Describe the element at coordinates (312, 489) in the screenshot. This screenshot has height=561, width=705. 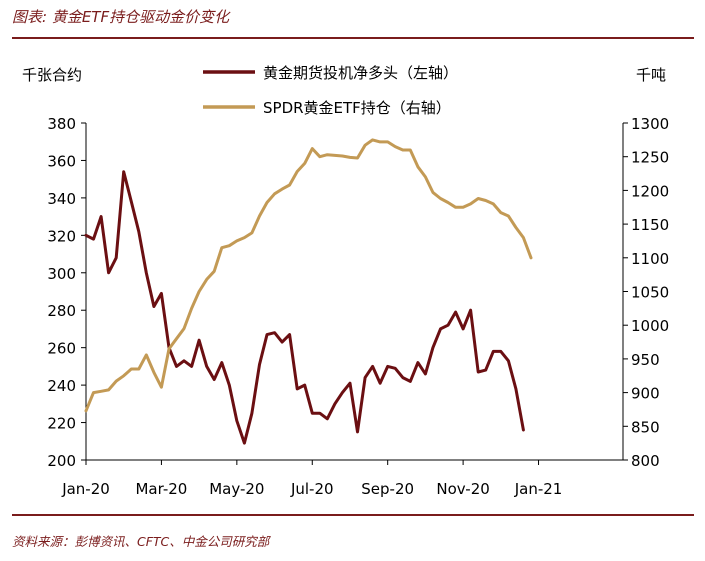
I see `x-axis-tick-label: Jul-20` at that location.